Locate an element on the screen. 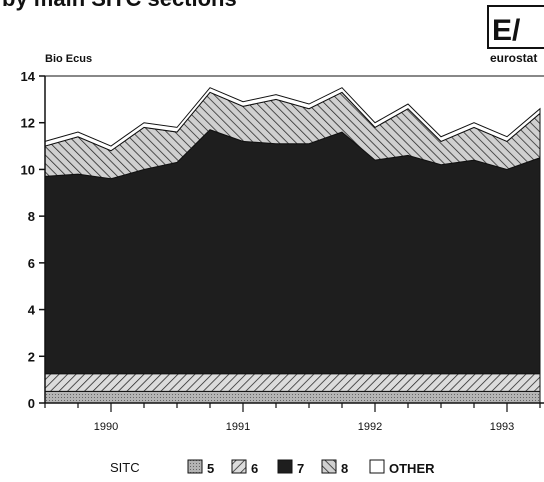 The height and width of the screenshot is (482, 544). legend-label: 5 is located at coordinates (210, 468).